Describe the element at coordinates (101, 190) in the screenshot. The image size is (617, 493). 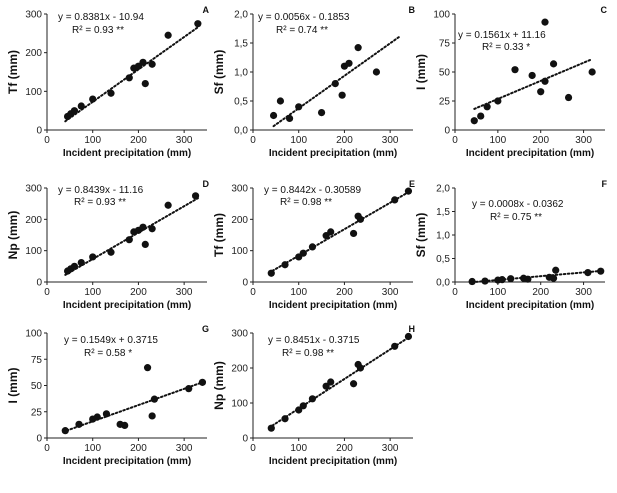
I see `regression-equation: y = 0.8439x - 11.16` at that location.